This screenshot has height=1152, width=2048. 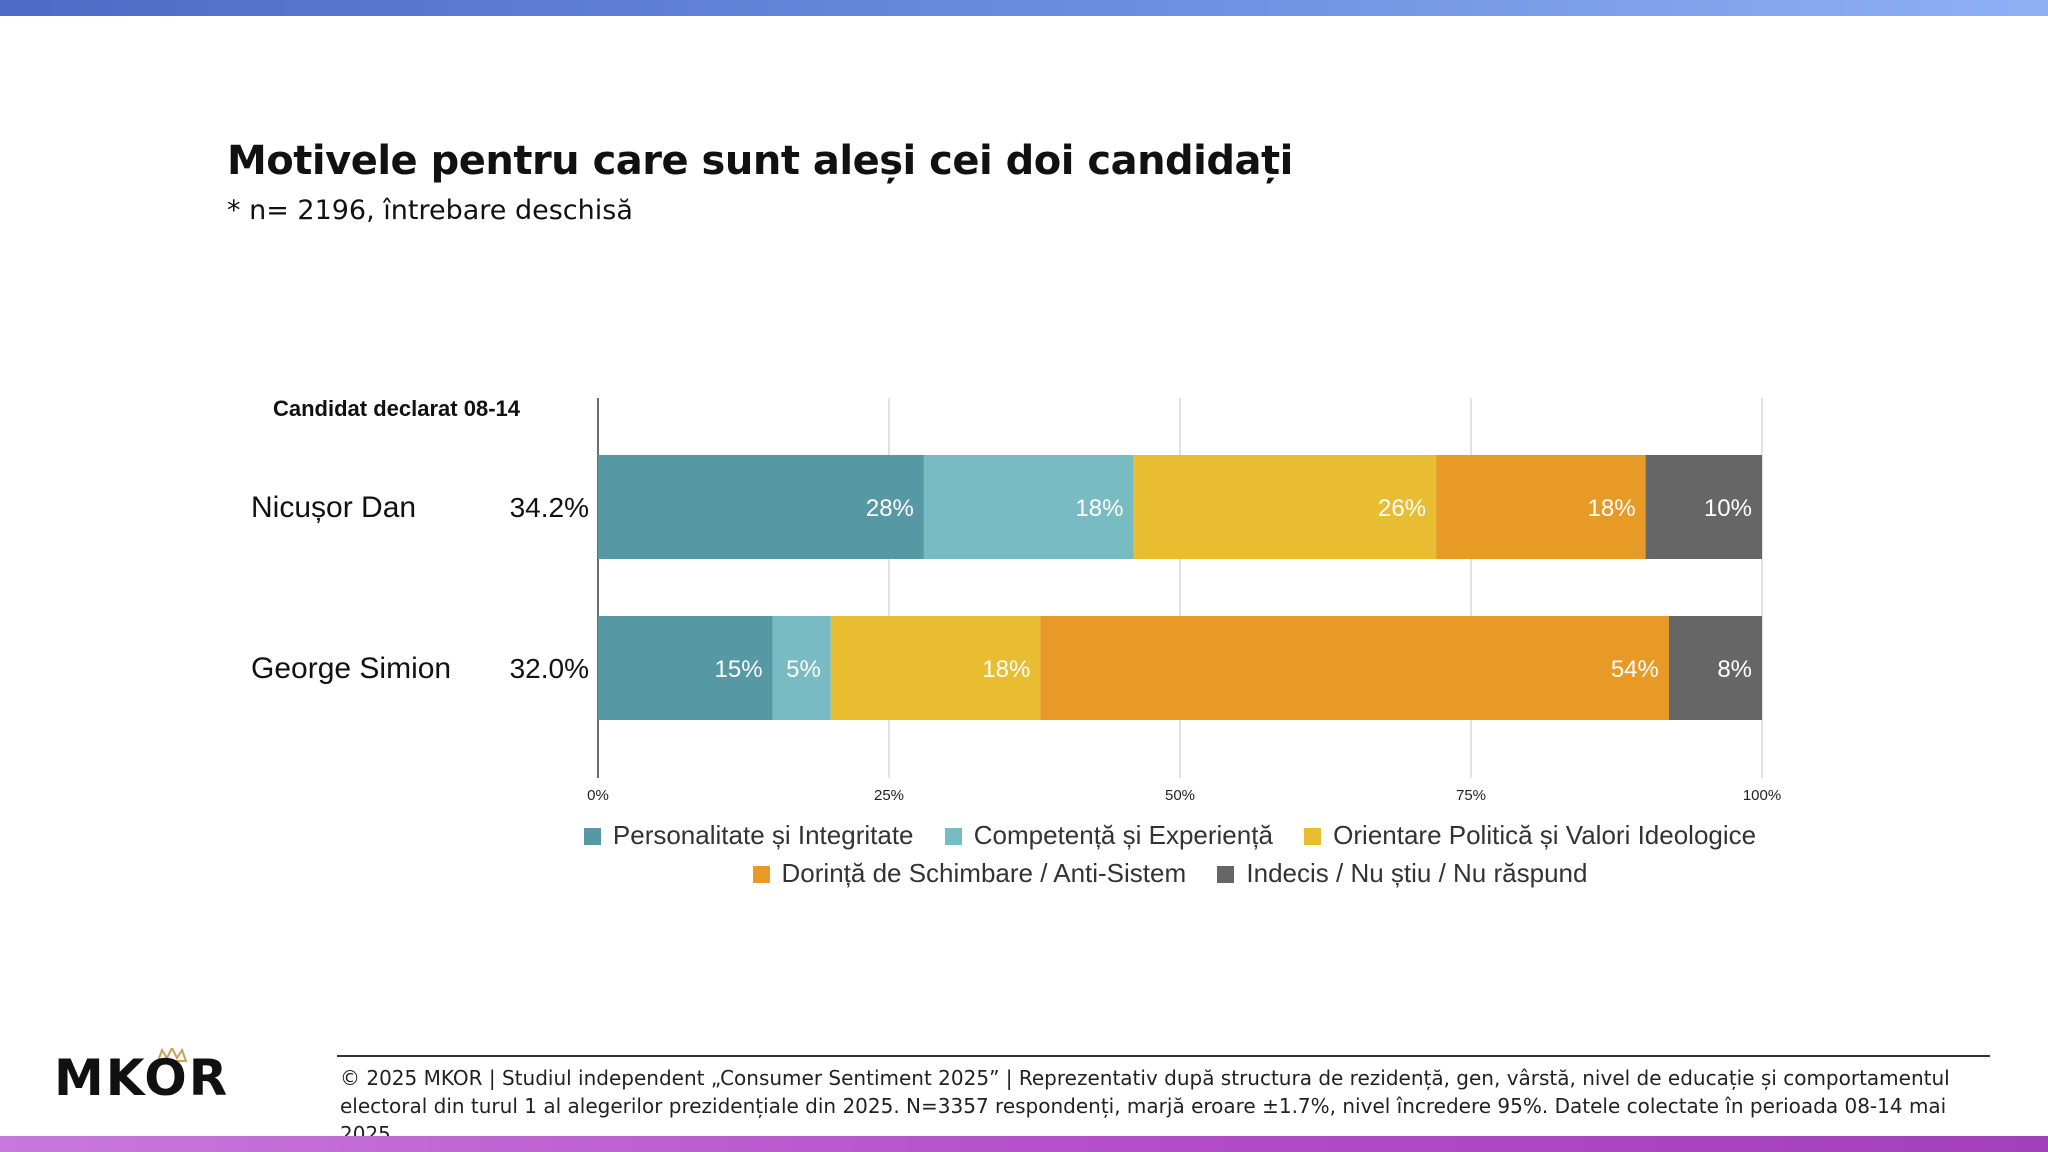 I want to click on page-subtitle: * n= 2196, întrebare deschisă, so click(x=430, y=210).